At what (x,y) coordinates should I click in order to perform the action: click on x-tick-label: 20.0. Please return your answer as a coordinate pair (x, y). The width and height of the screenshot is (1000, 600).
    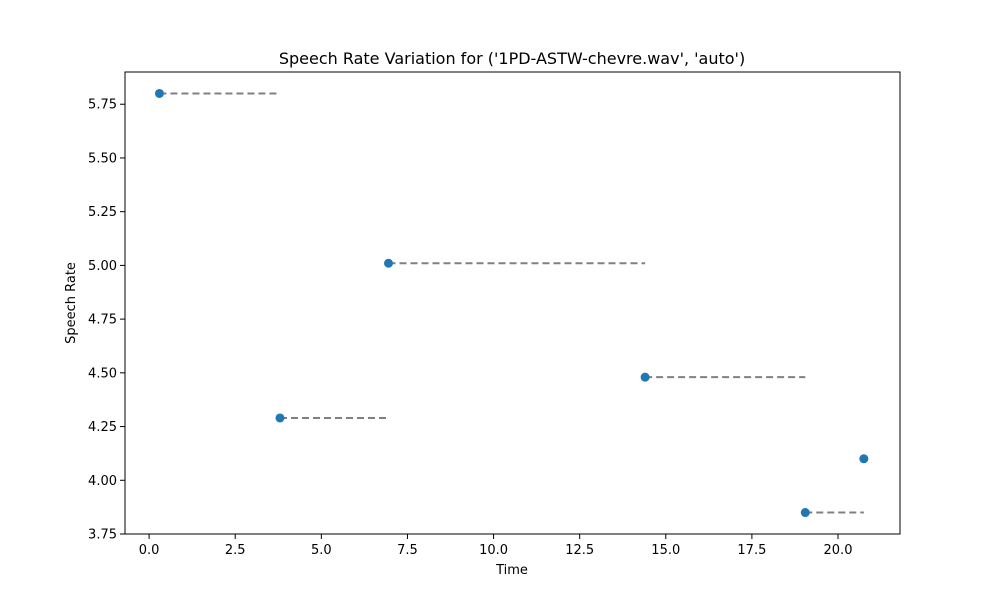
    Looking at the image, I should click on (838, 550).